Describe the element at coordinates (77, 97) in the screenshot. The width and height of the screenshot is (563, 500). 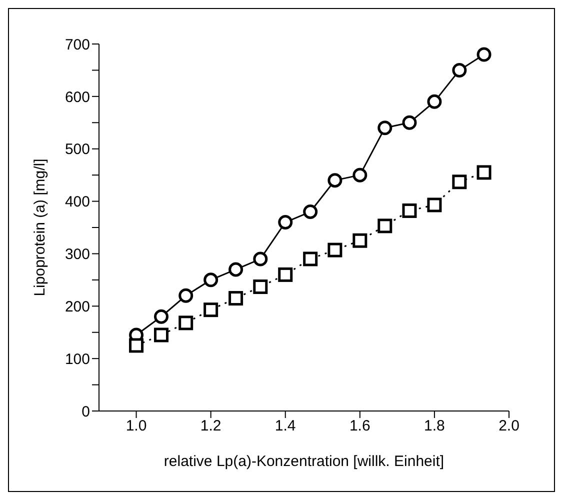
I see `y-tick-label: 600` at that location.